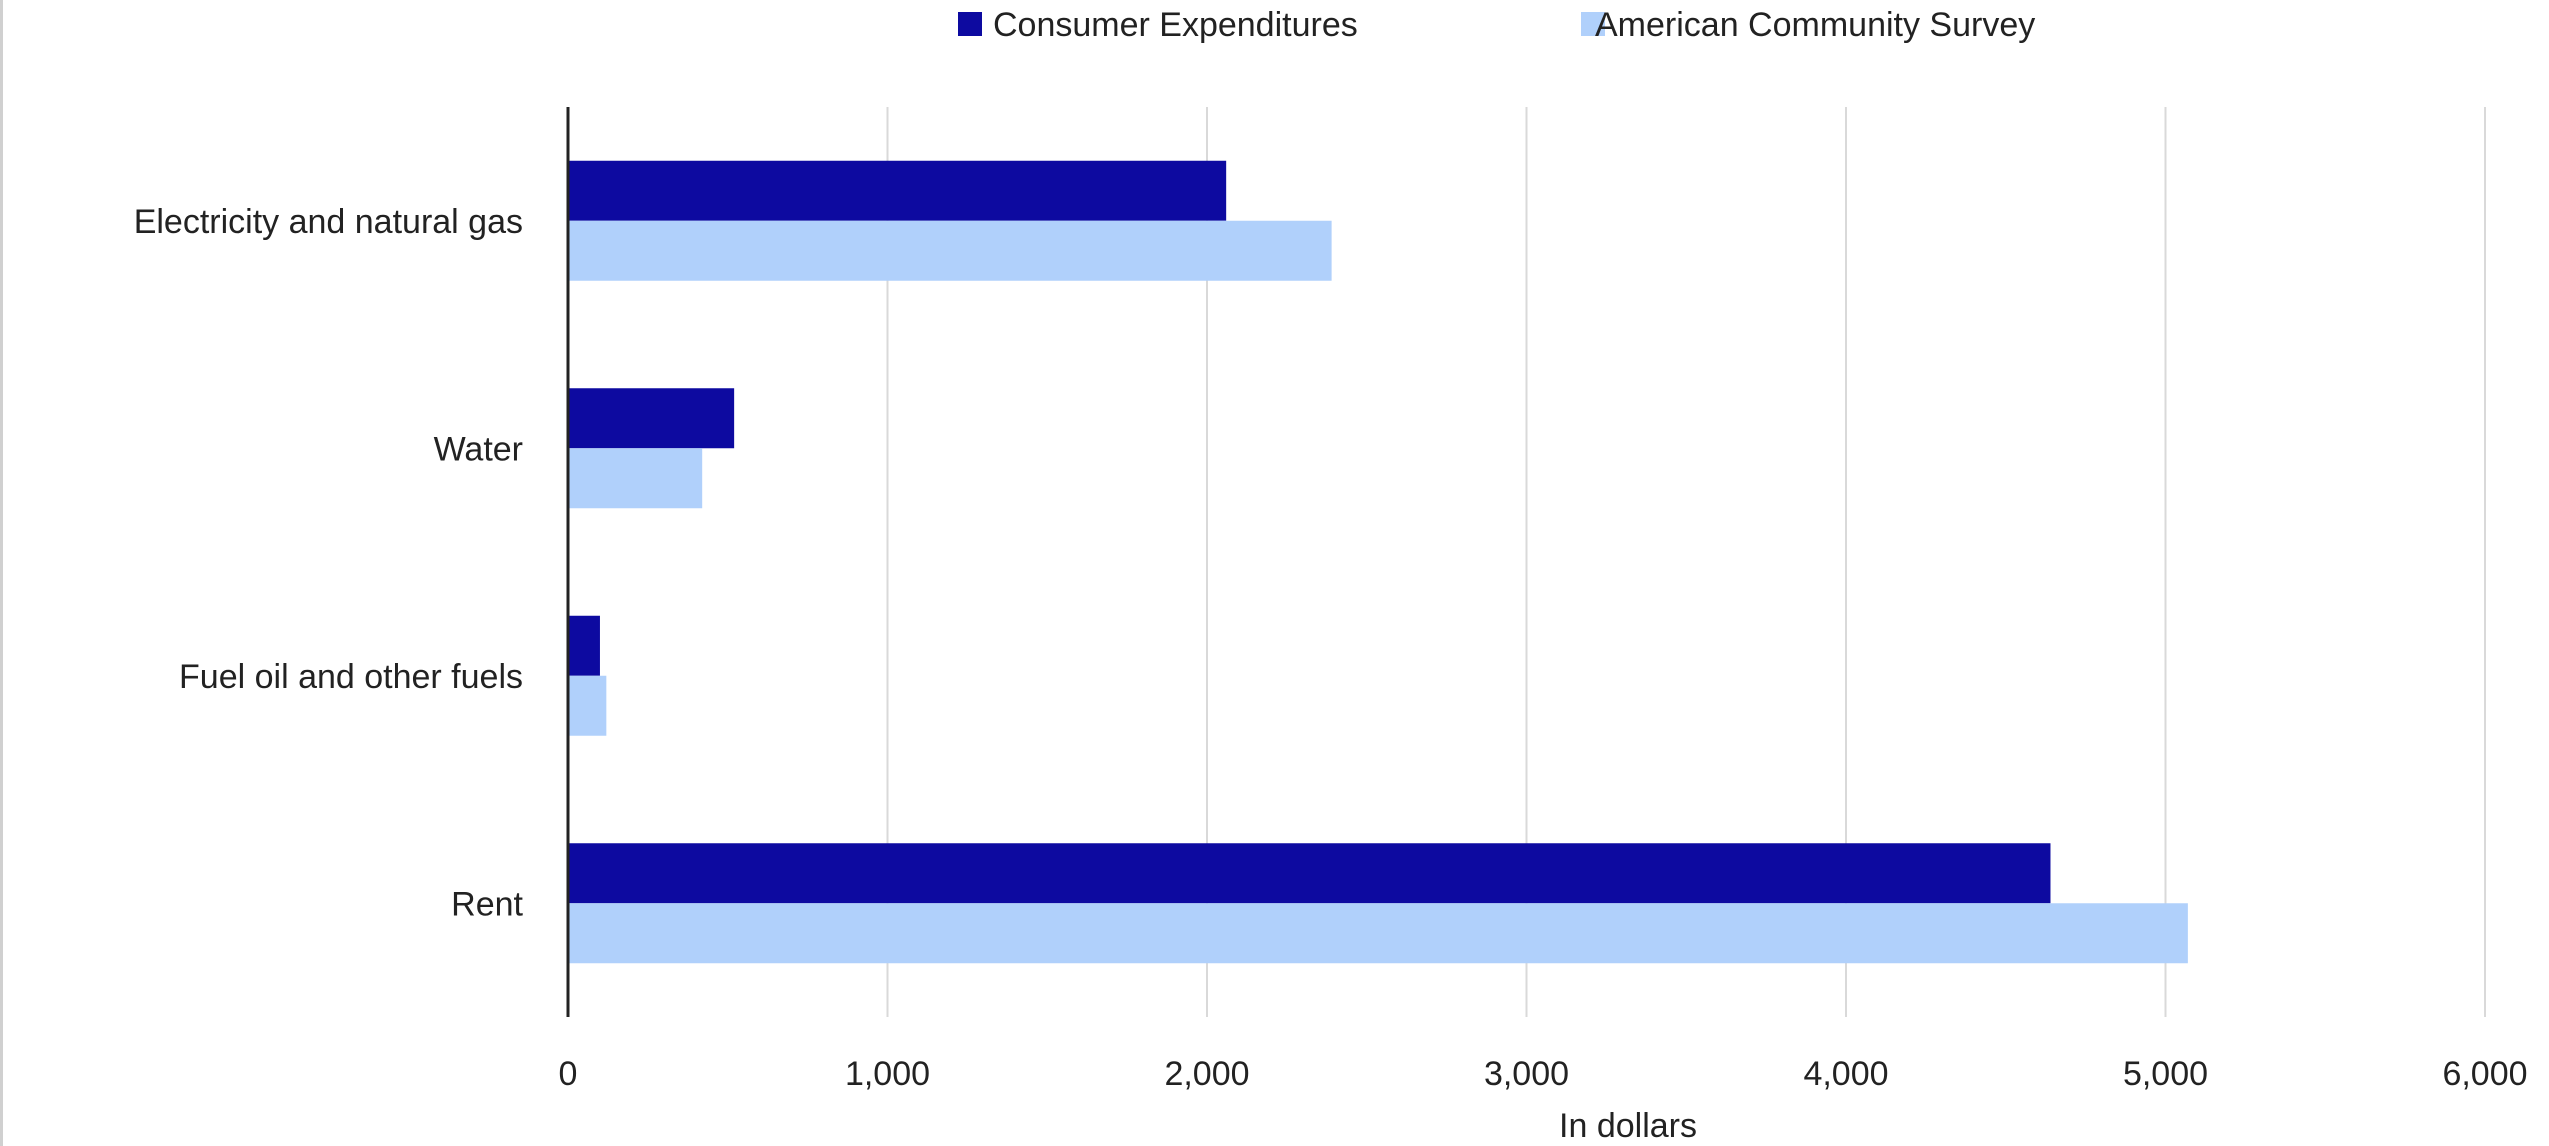 This screenshot has height=1146, width=2549. What do you see at coordinates (1175, 25) in the screenshot?
I see `legend-label-consumer-expenditures: Consumer Expenditures` at bounding box center [1175, 25].